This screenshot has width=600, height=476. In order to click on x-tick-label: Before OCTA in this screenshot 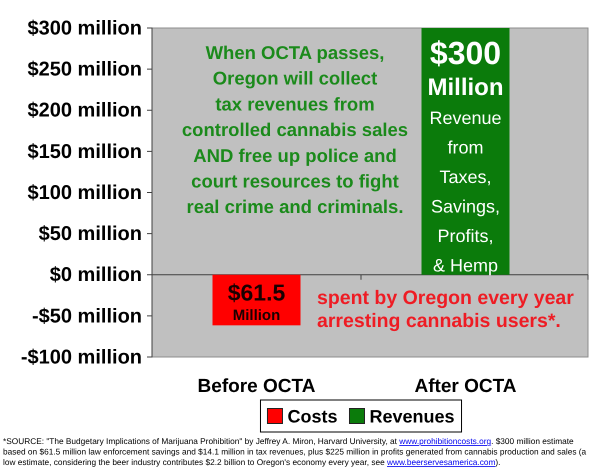, I will do `click(257, 386)`.